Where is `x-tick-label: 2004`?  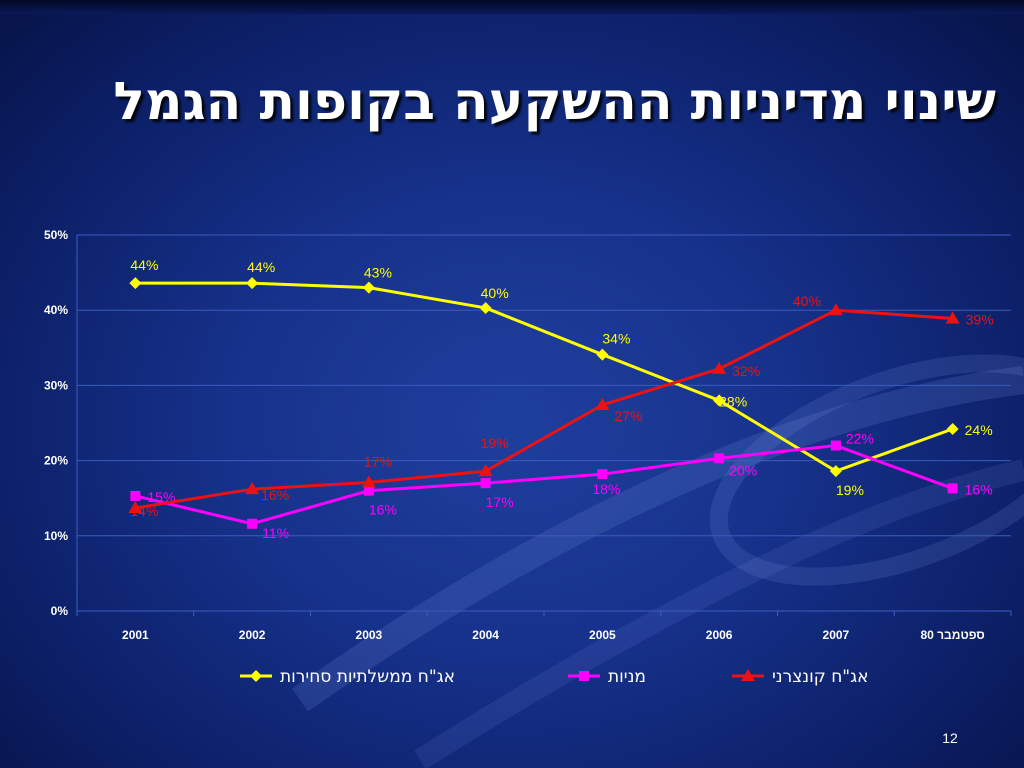
x-tick-label: 2004 is located at coordinates (485, 635).